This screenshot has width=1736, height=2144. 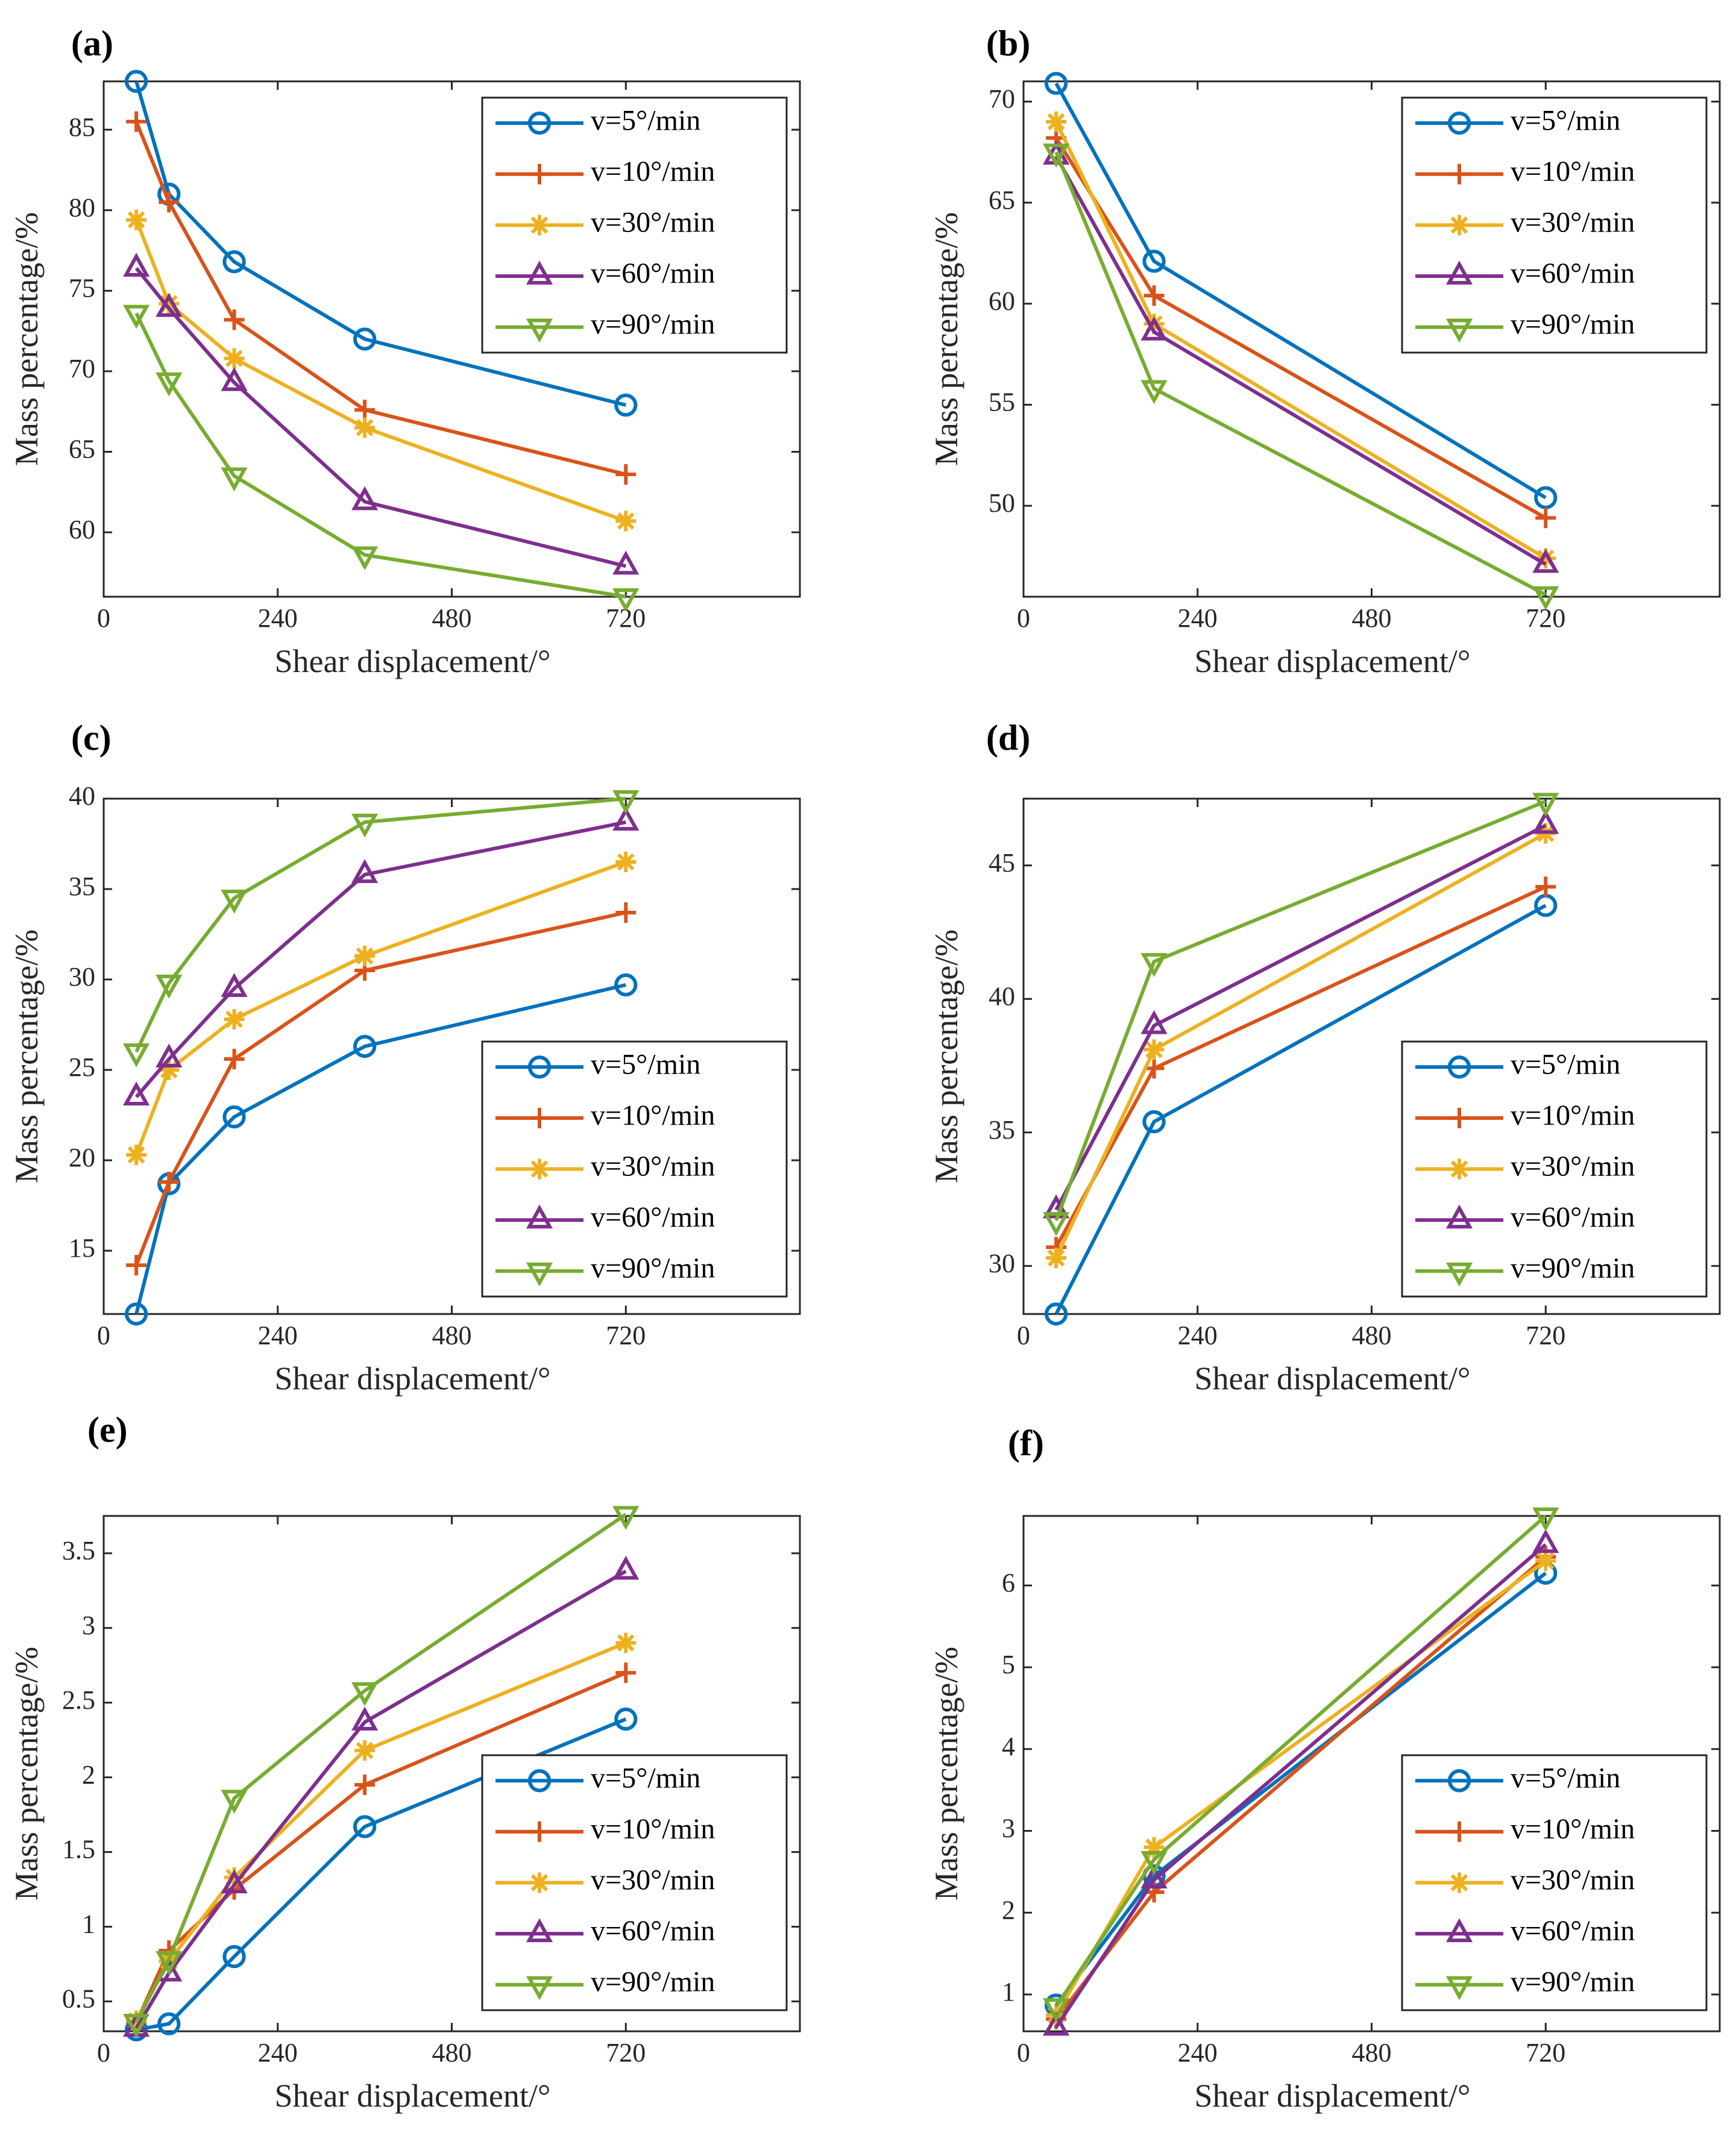 I want to click on panel-label: (b), so click(x=1008, y=43).